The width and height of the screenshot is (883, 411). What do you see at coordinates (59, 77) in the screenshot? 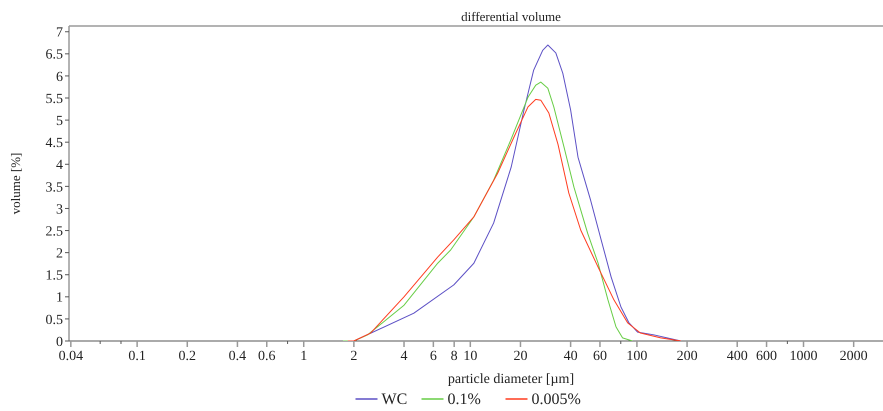
I see `y-tick-label: 6` at bounding box center [59, 77].